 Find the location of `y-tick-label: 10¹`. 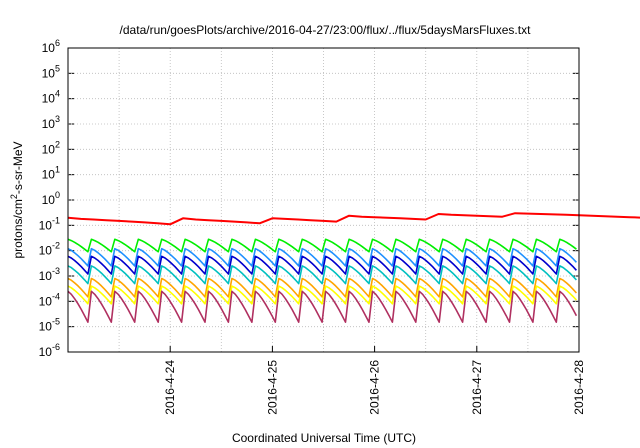

y-tick-label: 10¹ is located at coordinates (51, 173).